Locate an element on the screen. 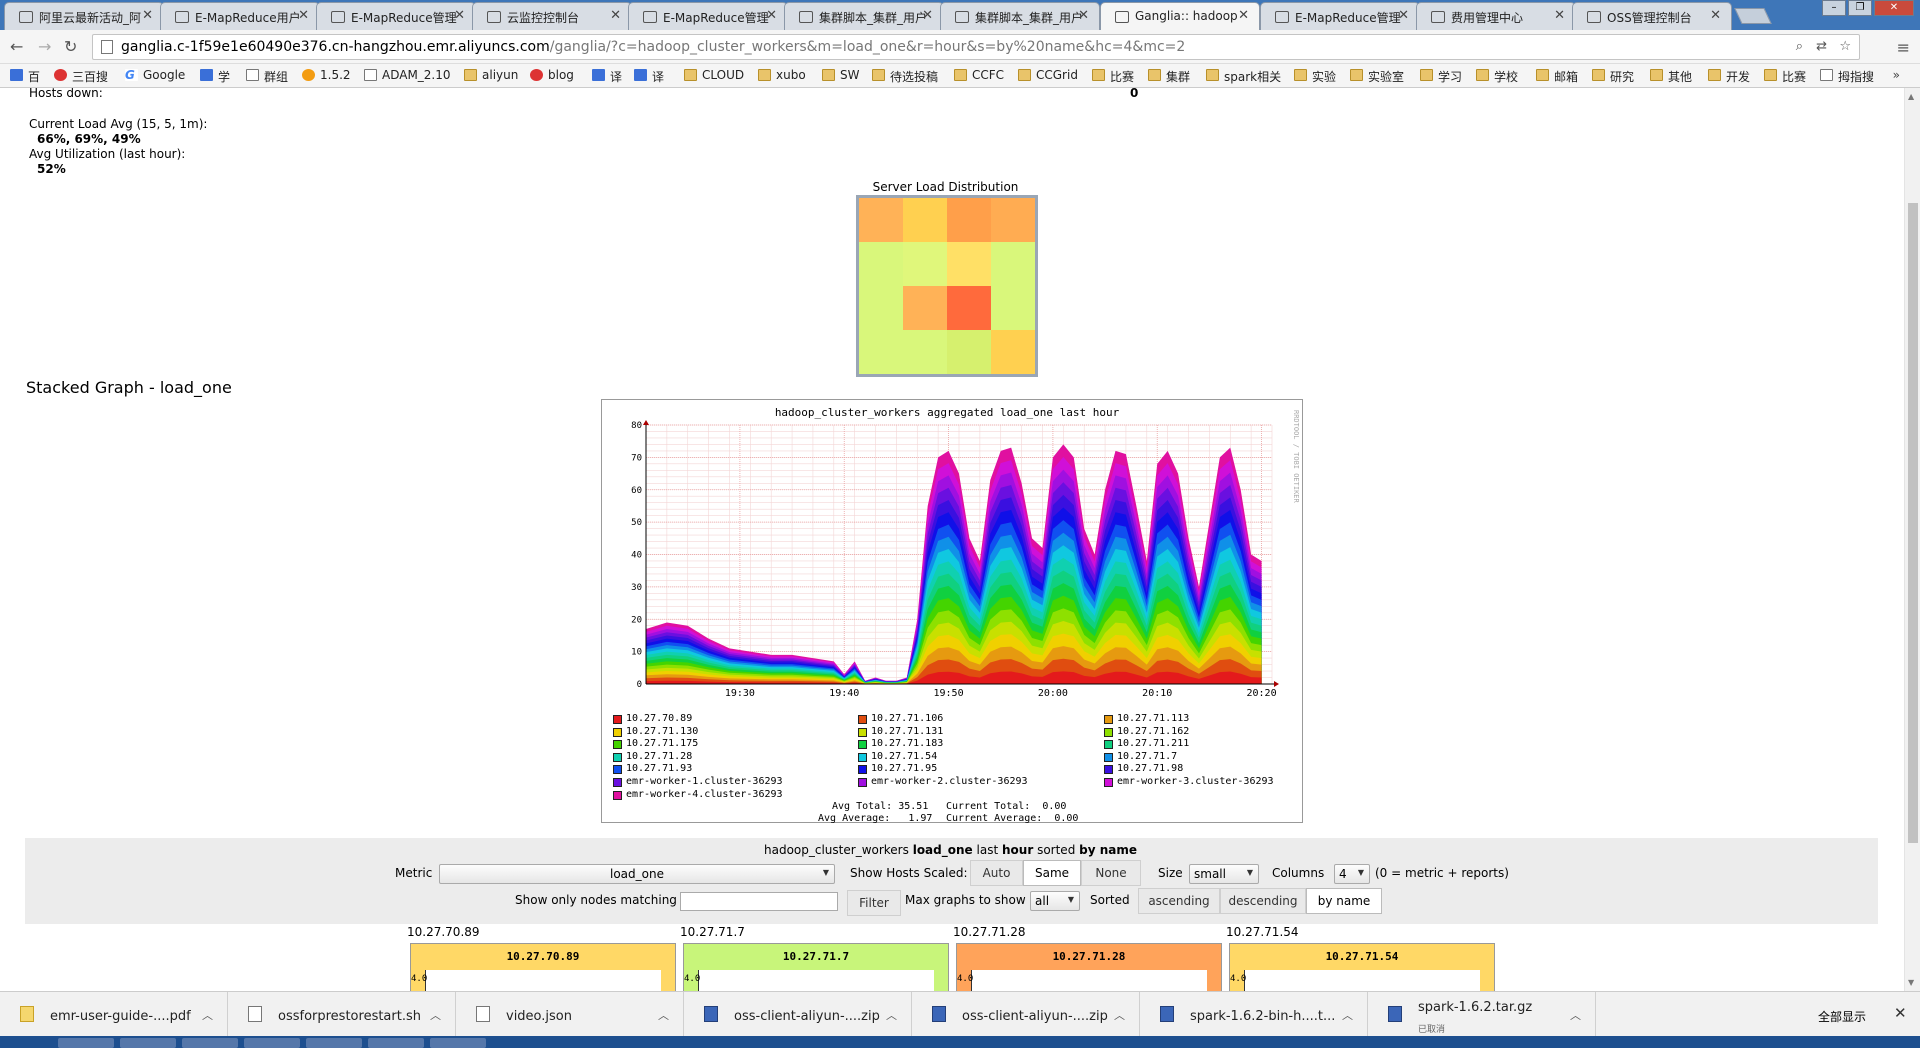 The image size is (1920, 1048). host-name: 10.27.71.54 is located at coordinates (1262, 932).